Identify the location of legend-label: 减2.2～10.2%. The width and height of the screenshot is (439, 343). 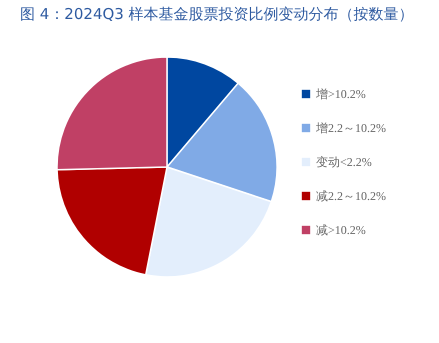
(351, 196).